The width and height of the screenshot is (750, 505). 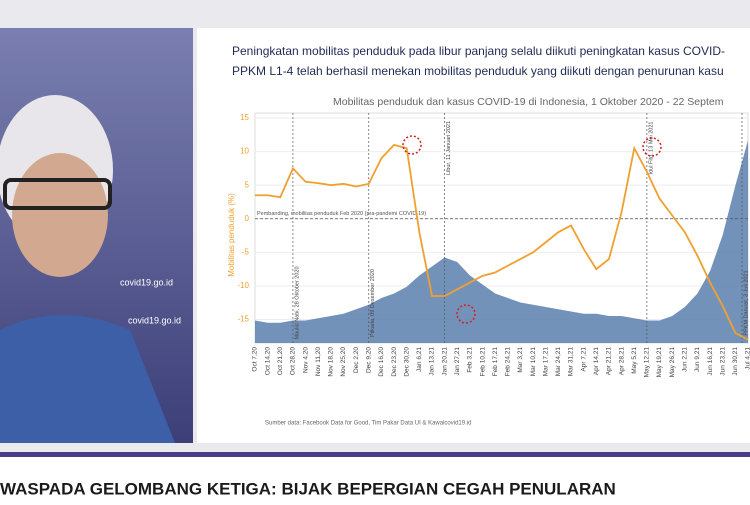 I want to click on y-tick-label: 10, so click(x=244, y=151).